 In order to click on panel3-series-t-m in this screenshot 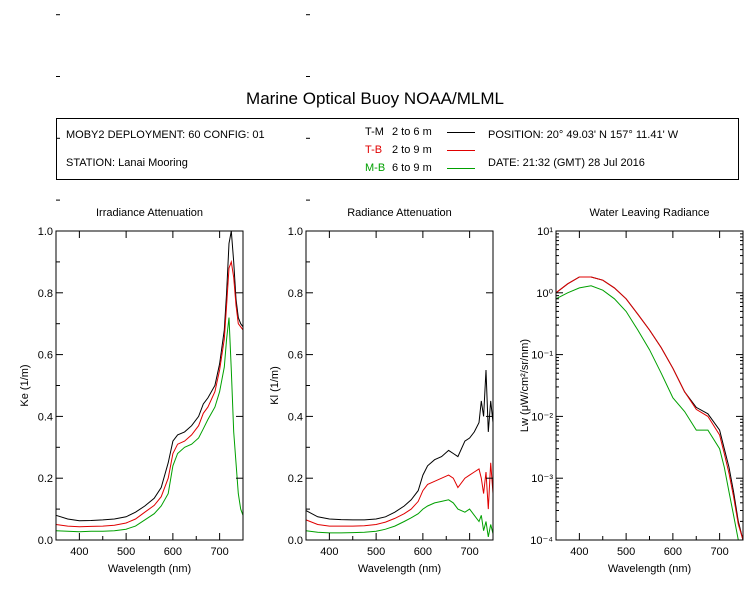, I will do `click(649, 408)`.